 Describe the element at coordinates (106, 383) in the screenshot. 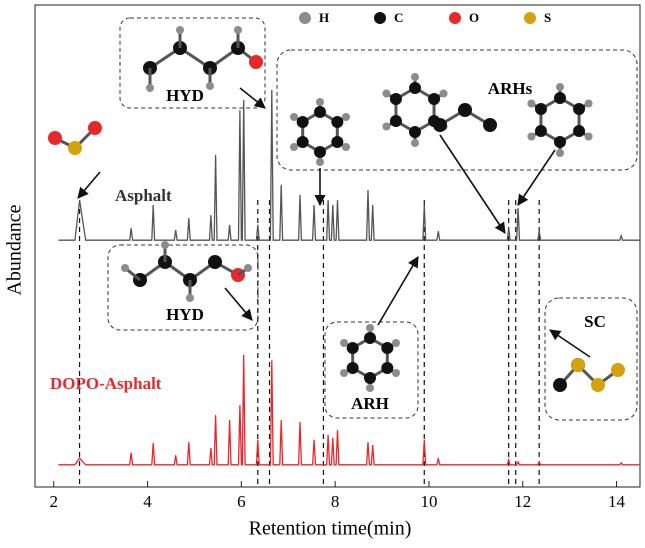

I see `series-label: DOPO-Asphalt` at that location.